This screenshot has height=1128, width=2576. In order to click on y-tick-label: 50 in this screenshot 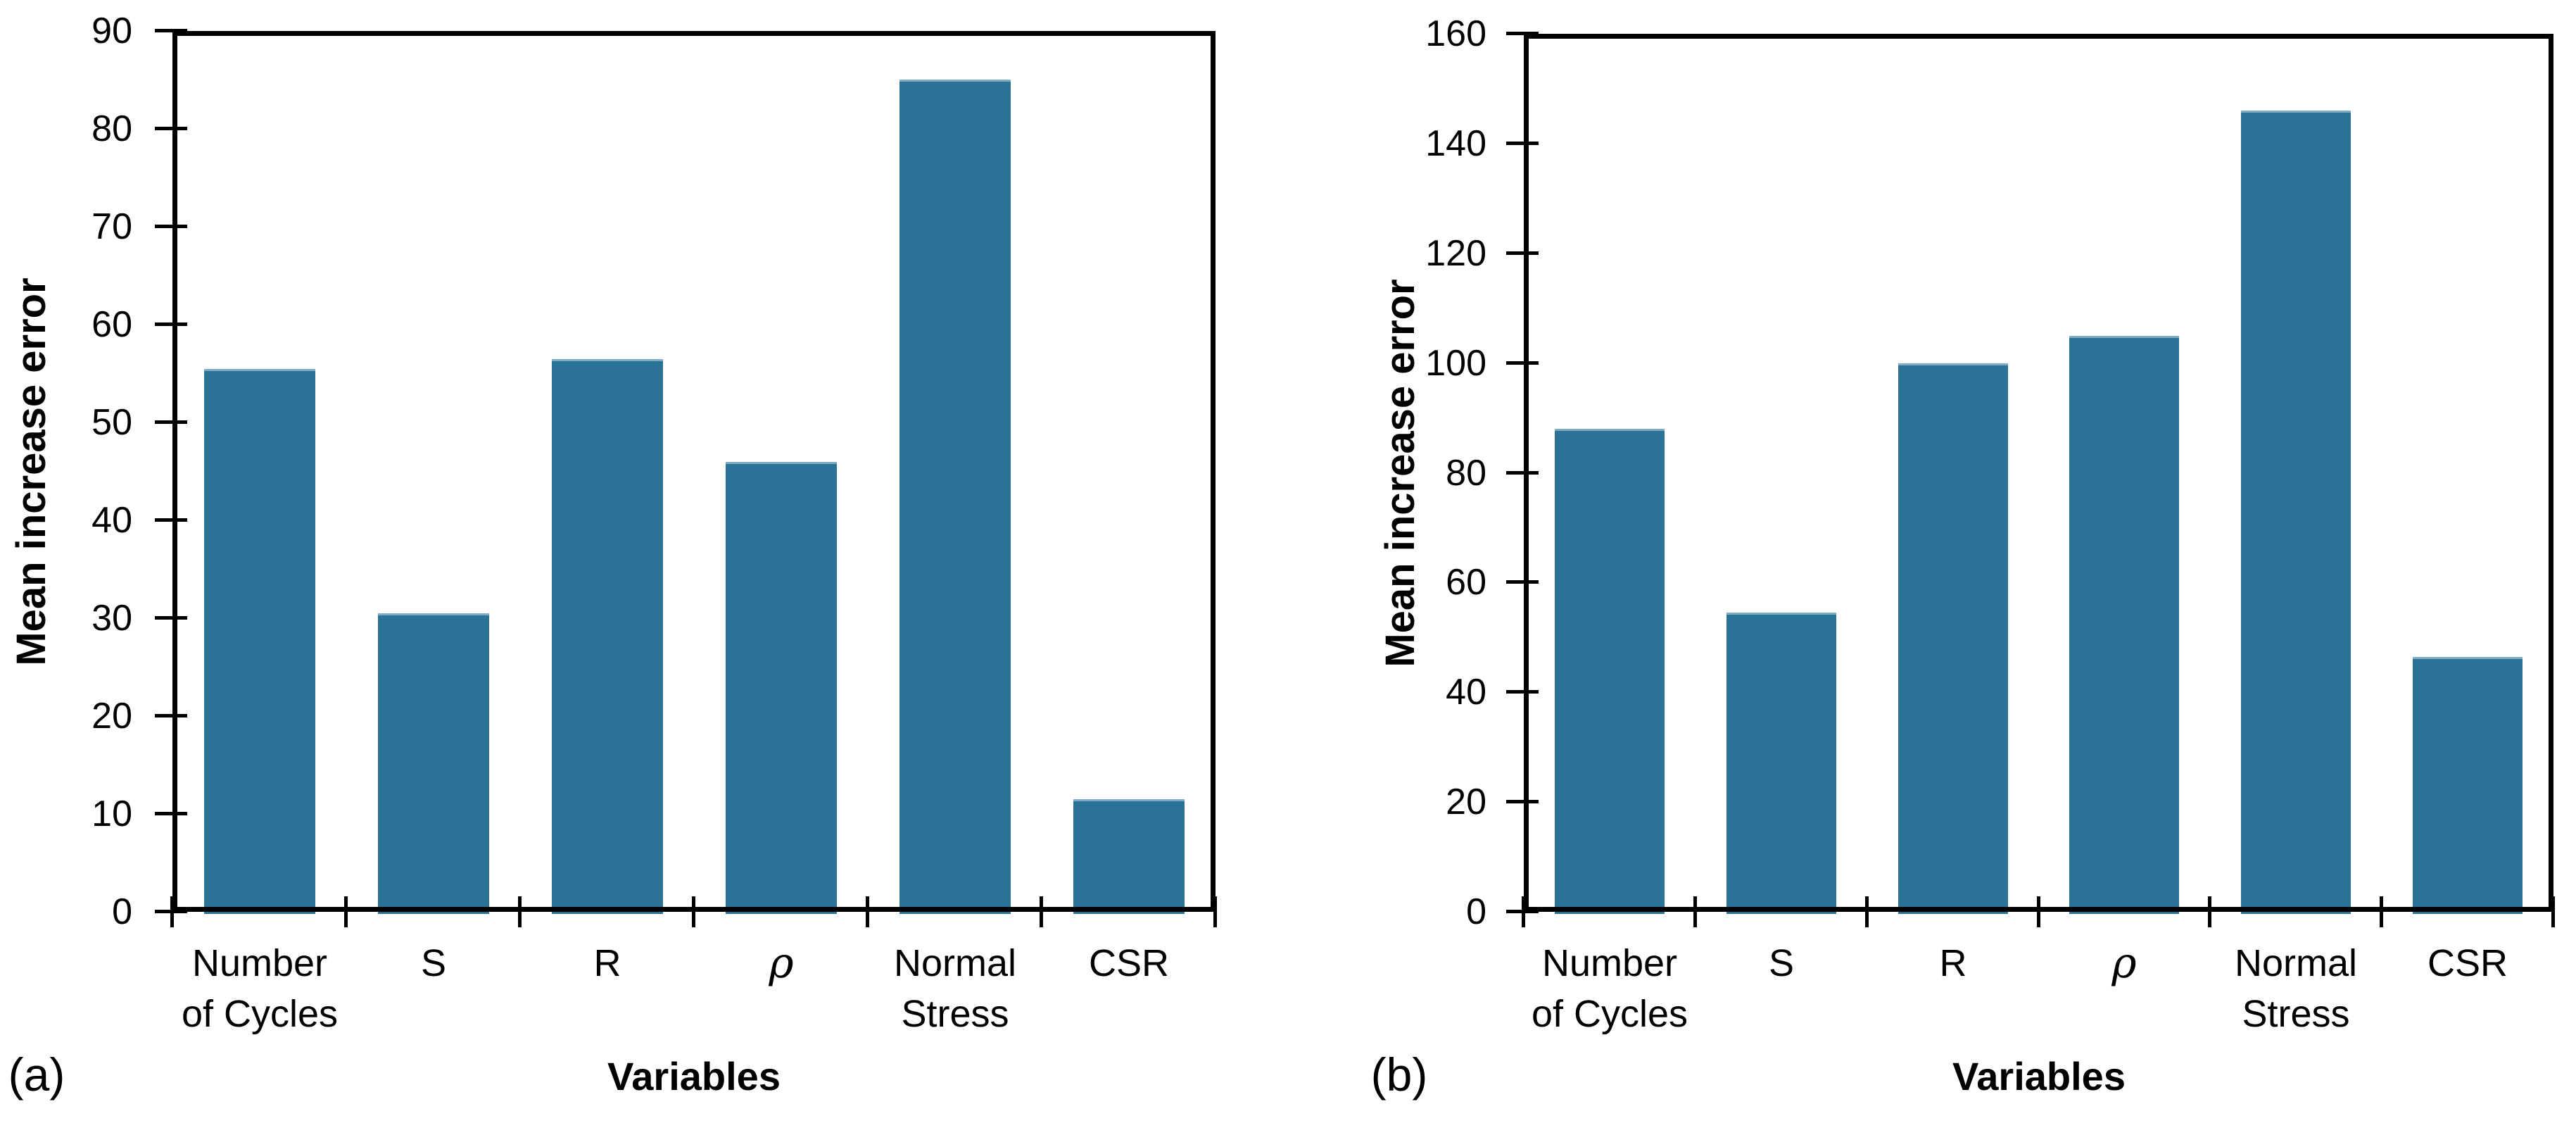, I will do `click(111, 423)`.